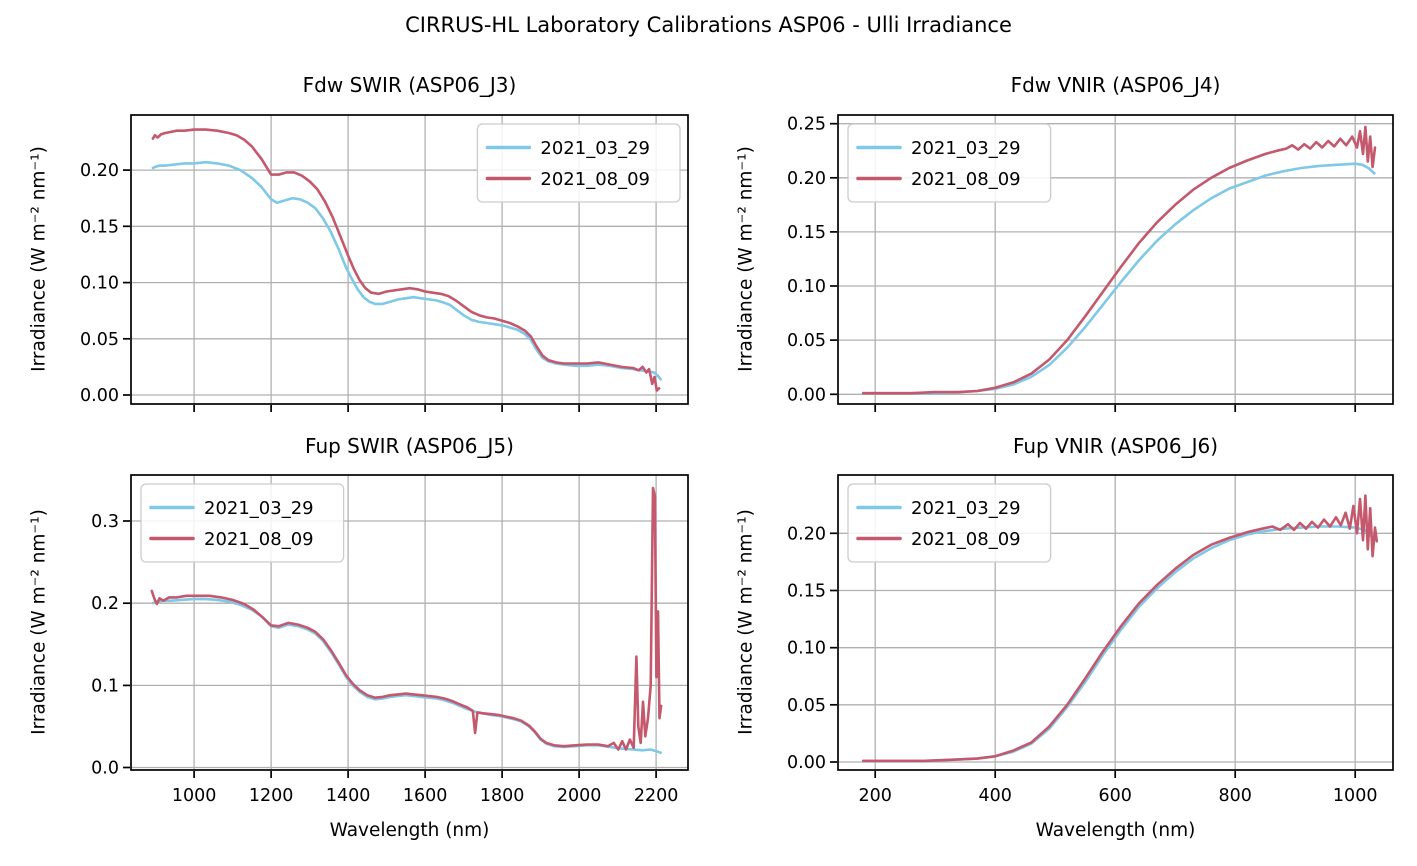 The width and height of the screenshot is (1417, 866). I want to click on x-tick-label: 600, so click(1114, 796).